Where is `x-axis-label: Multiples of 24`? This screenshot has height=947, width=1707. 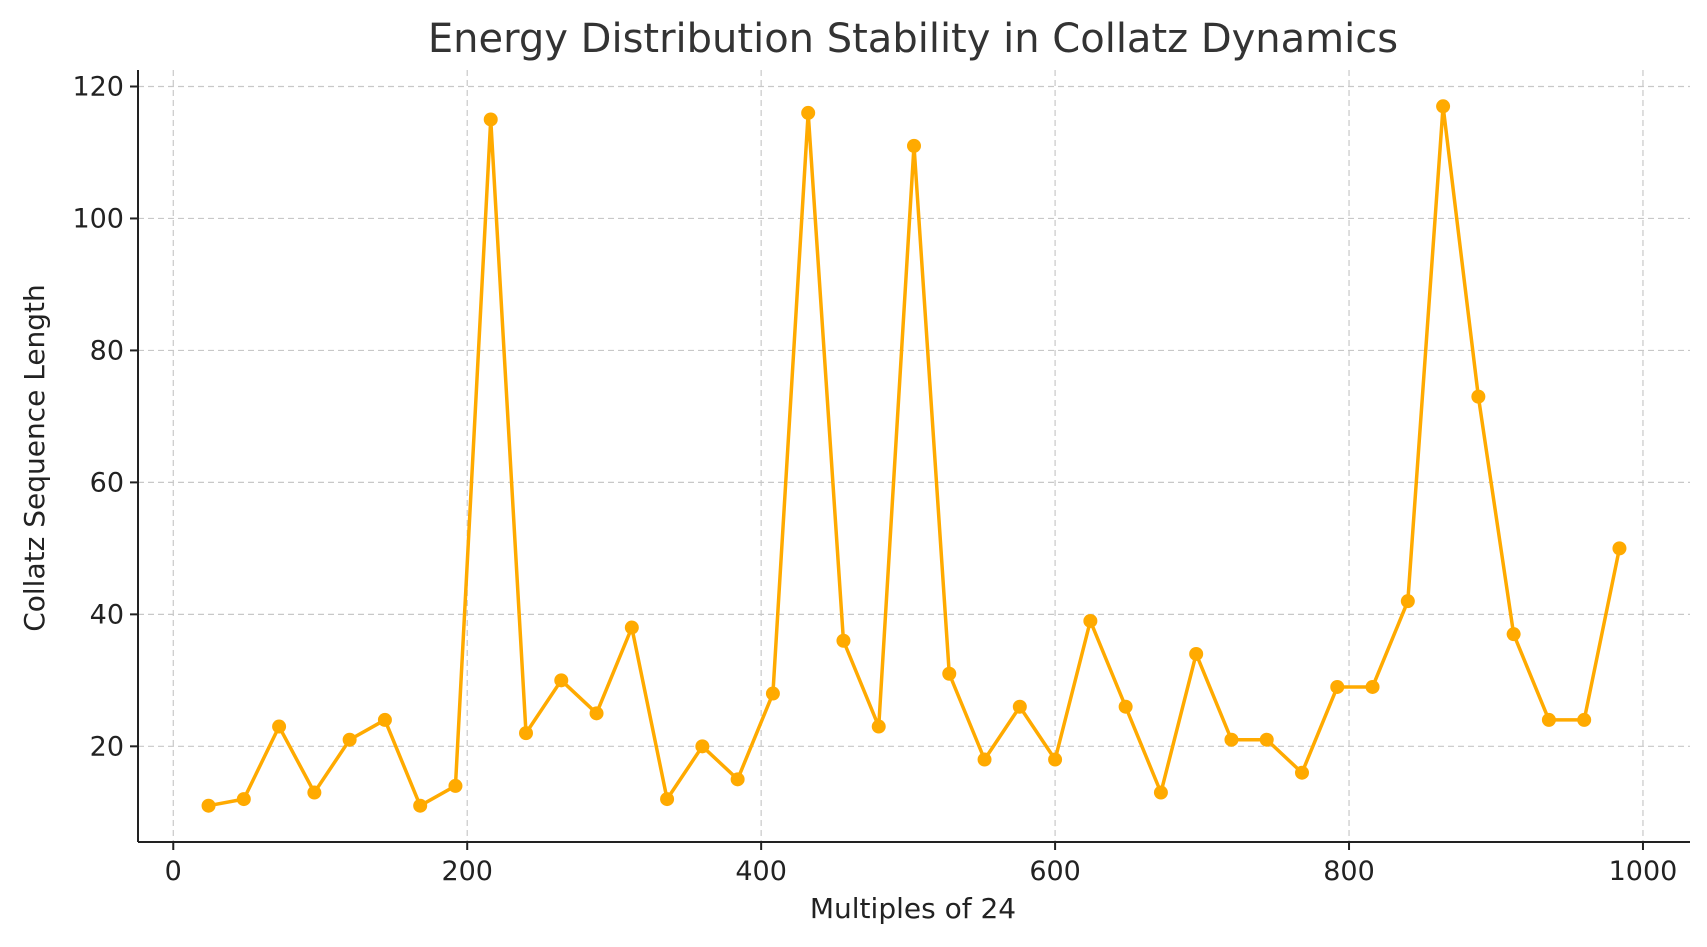 x-axis-label: Multiples of 24 is located at coordinates (913, 908).